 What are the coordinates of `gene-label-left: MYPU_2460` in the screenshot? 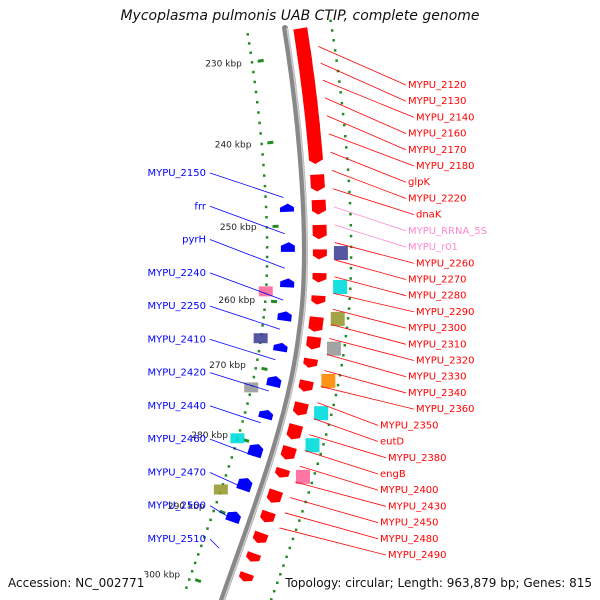 It's located at (176, 439).